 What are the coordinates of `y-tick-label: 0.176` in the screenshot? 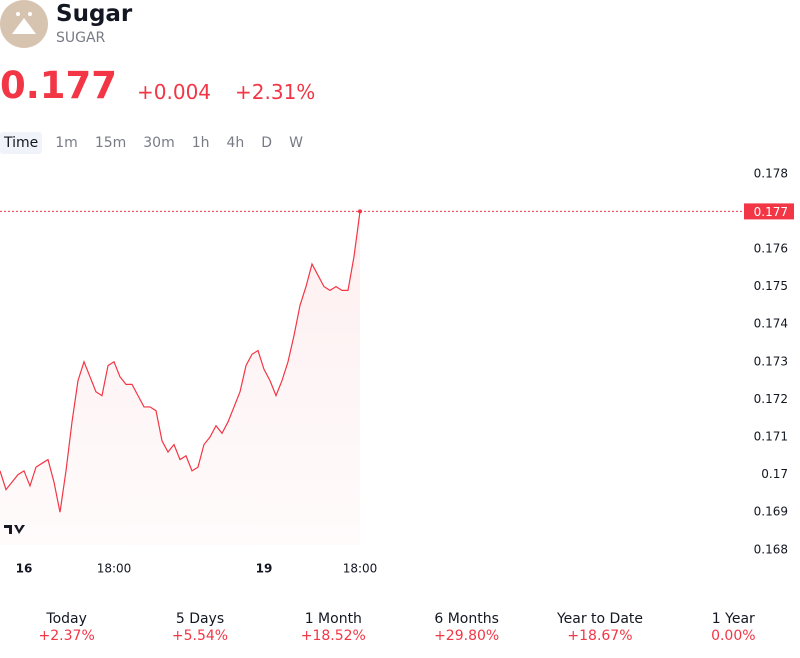 It's located at (771, 249).